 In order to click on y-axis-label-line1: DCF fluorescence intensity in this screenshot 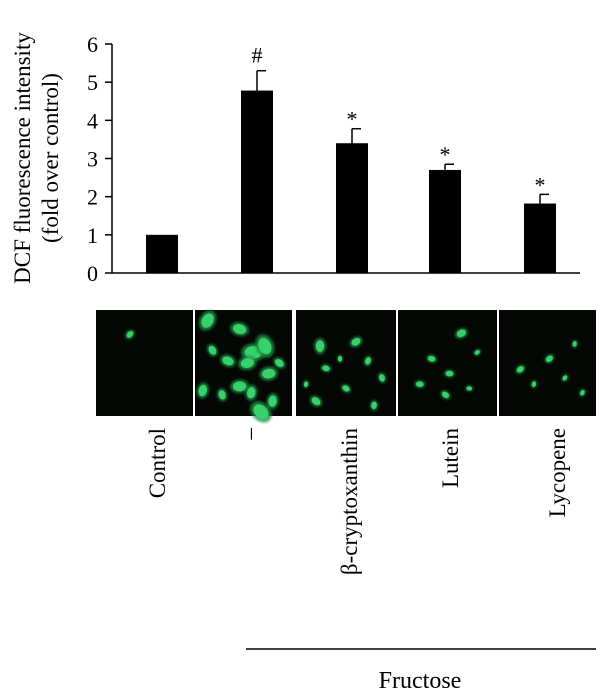, I will do `click(22, 158)`.